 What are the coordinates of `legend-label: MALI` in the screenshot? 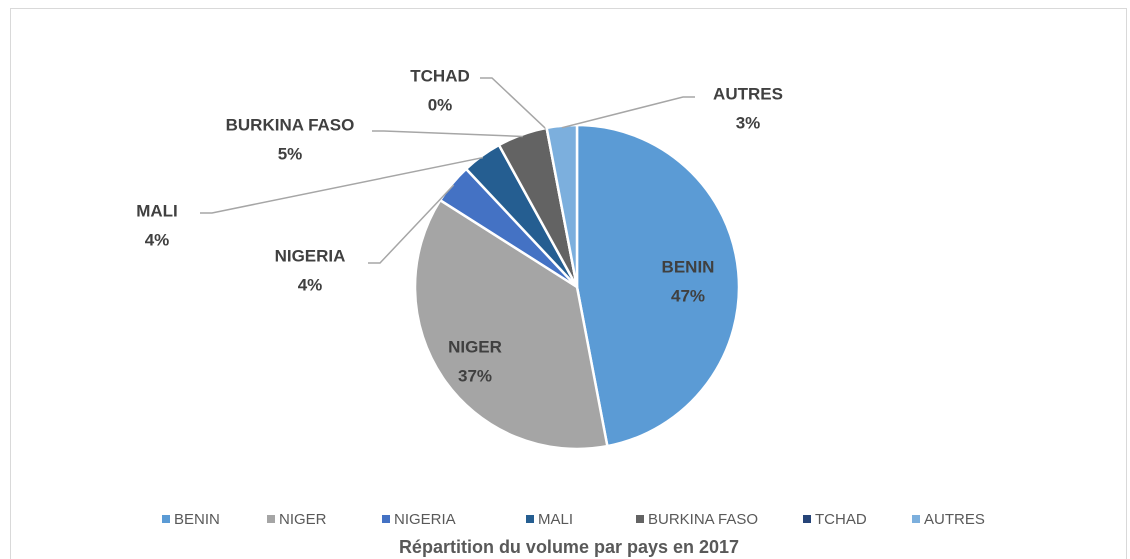 It's located at (555, 519).